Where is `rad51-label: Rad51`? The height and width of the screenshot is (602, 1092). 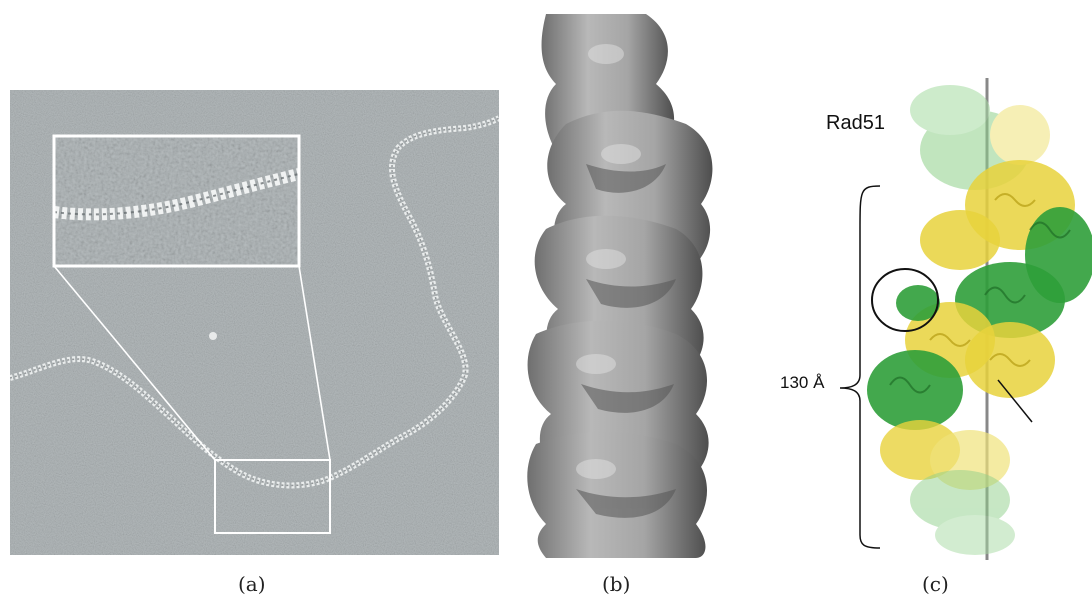 rad51-label: Rad51 is located at coordinates (855, 123).